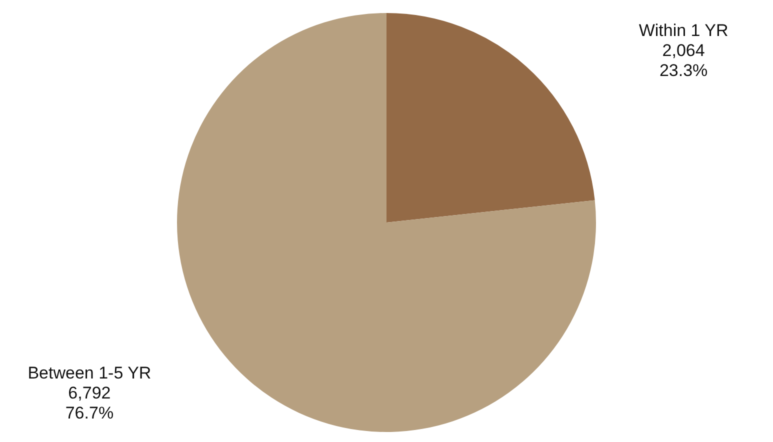 Image resolution: width=773 pixels, height=442 pixels. What do you see at coordinates (89, 403) in the screenshot?
I see `data-label: 6,792 76.7%` at bounding box center [89, 403].